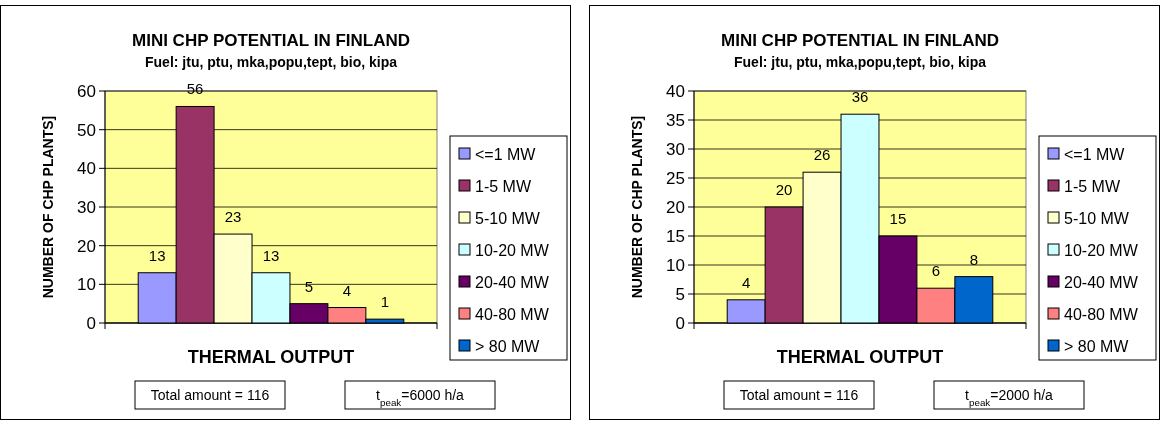 This screenshot has width=1160, height=421. What do you see at coordinates (420, 397) in the screenshot?
I see `text: t$_{peak}$=6000 h/a` at bounding box center [420, 397].